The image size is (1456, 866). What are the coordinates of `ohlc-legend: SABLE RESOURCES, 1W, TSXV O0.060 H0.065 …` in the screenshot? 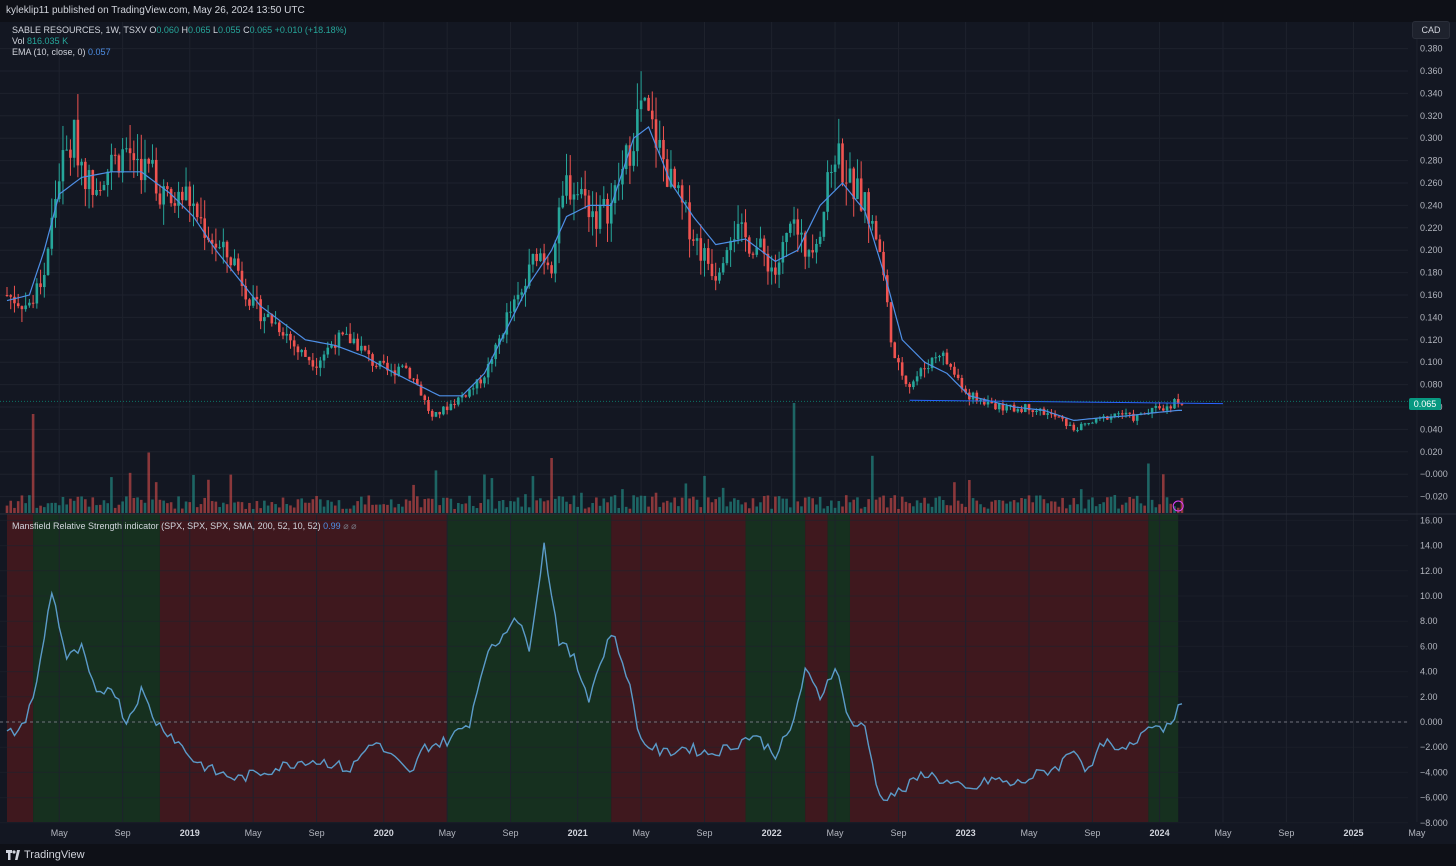 It's located at (179, 30).